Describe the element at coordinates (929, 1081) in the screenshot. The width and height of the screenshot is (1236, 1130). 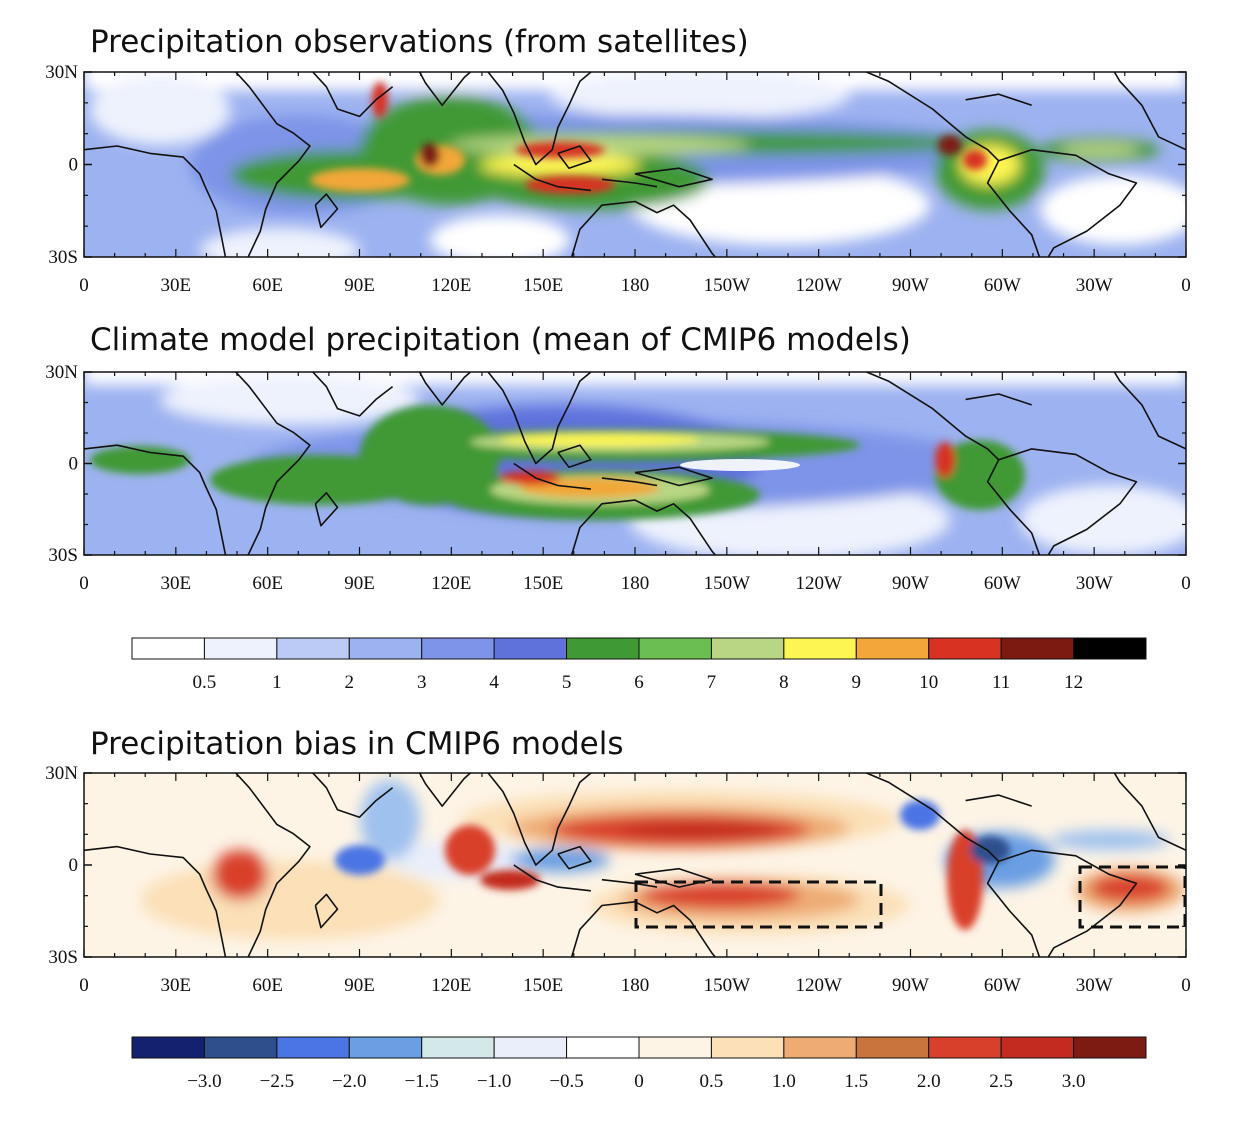
I see `colorbar-label: 2.0` at that location.